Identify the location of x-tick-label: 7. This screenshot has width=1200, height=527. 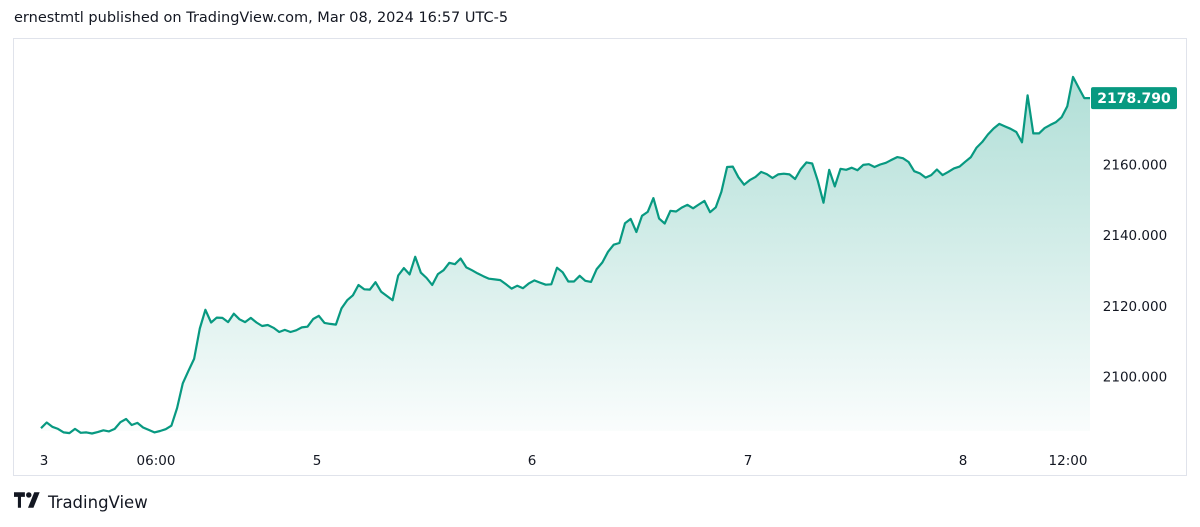
(748, 461).